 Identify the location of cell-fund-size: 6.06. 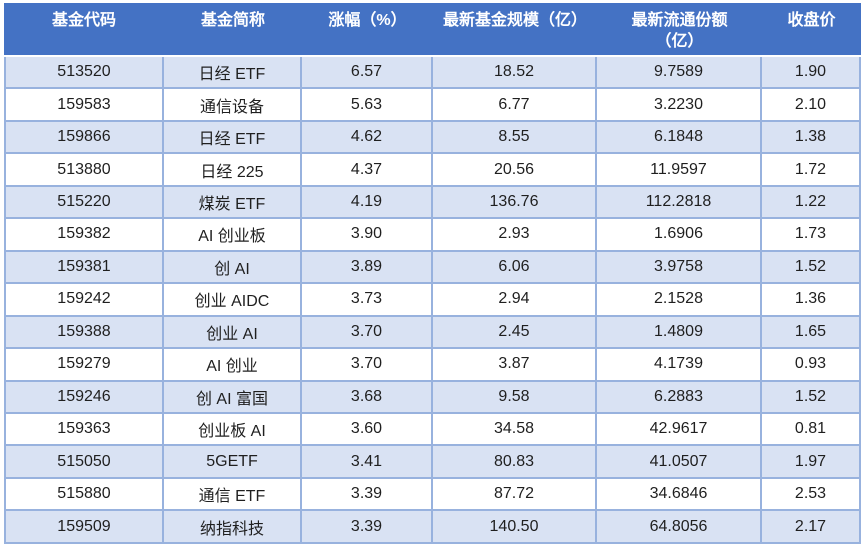
(515, 268).